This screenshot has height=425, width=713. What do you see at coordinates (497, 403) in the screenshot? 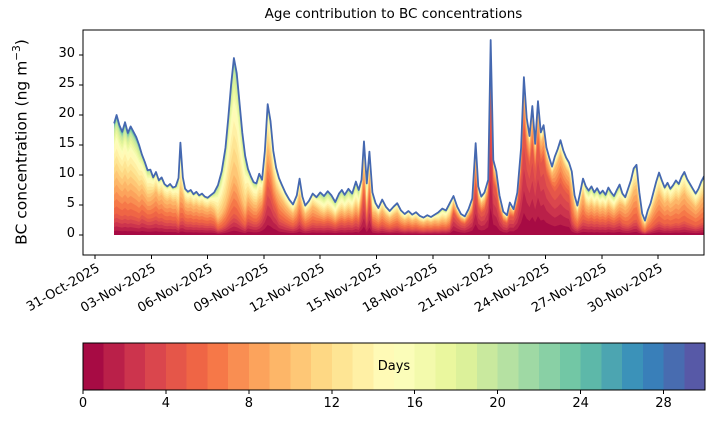
I see `colorbar-tick-label: 20` at bounding box center [497, 403].